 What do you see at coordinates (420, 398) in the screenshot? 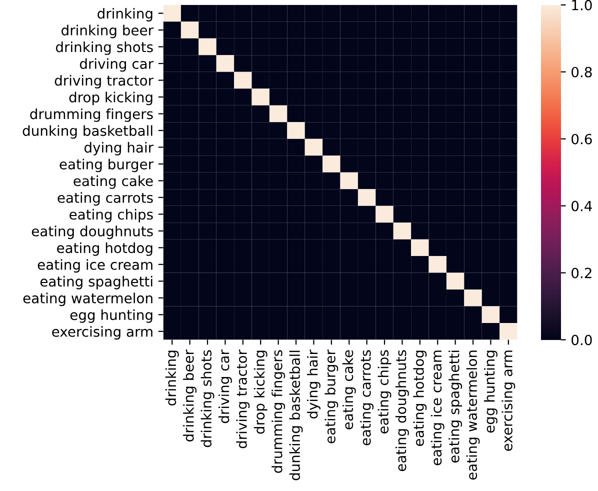
I see `x-tick-label: eating hotdog` at bounding box center [420, 398].